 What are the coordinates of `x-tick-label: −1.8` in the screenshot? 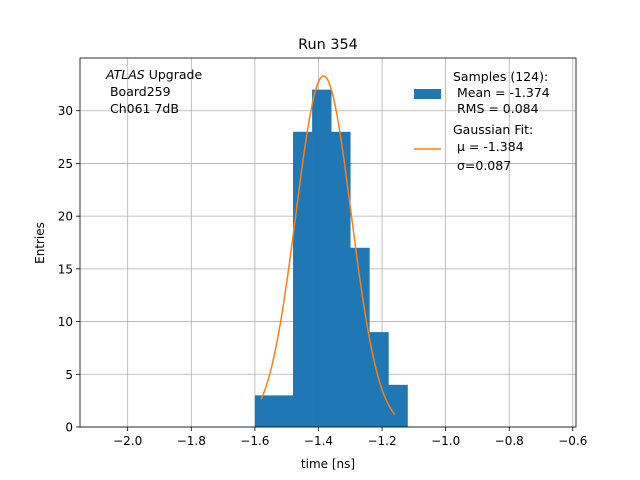 It's located at (191, 441).